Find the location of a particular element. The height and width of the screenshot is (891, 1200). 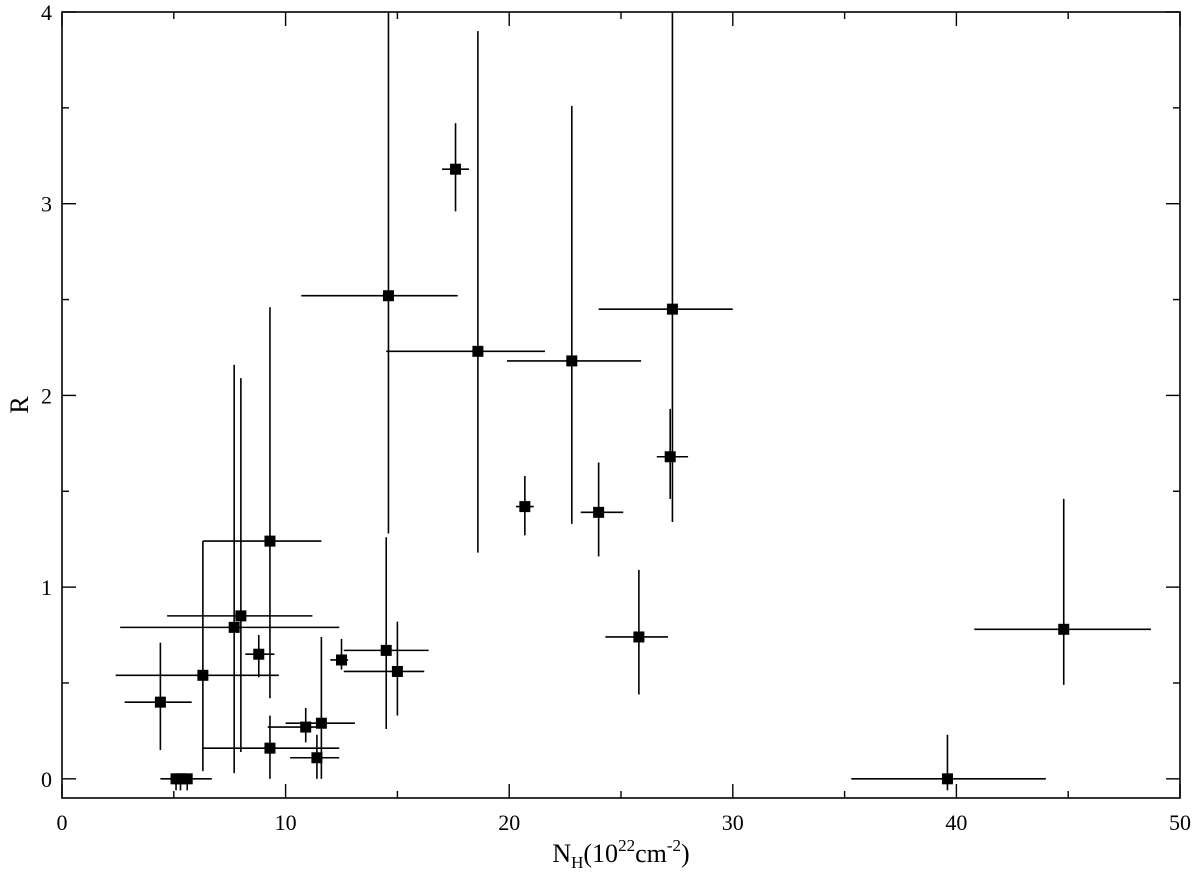

x-tick-label: 10 is located at coordinates (286, 822).